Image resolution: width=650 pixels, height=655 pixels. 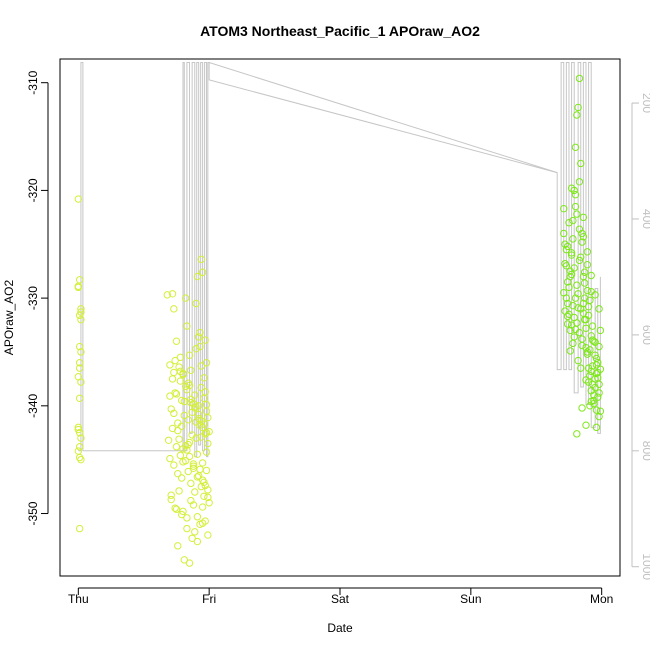 I want to click on y2-tick-label: 800, so click(x=645, y=451).